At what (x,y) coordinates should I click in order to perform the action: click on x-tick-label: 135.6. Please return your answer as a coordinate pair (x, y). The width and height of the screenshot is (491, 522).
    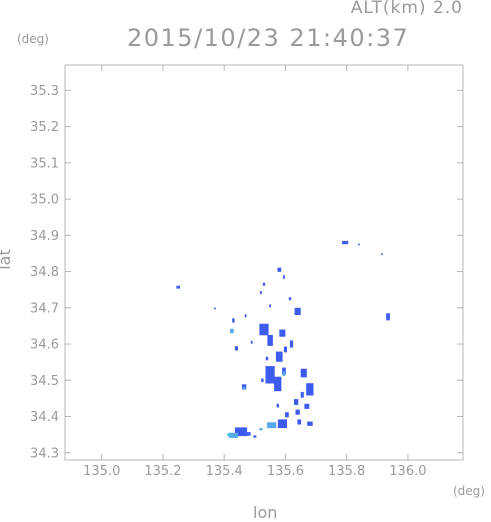
    Looking at the image, I should click on (285, 471).